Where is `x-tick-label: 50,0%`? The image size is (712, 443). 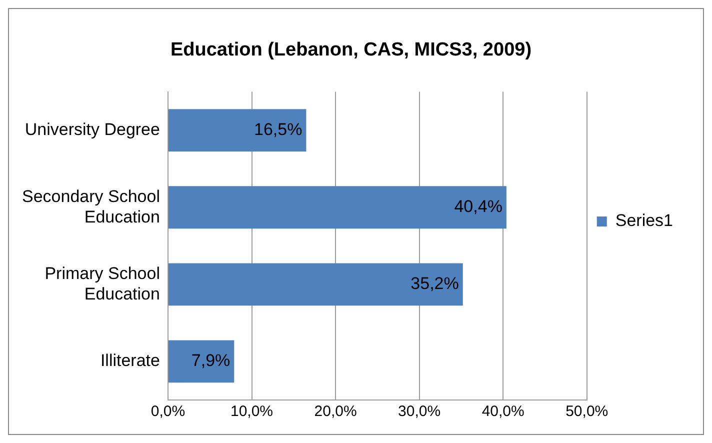 x-tick-label: 50,0% is located at coordinates (587, 411).